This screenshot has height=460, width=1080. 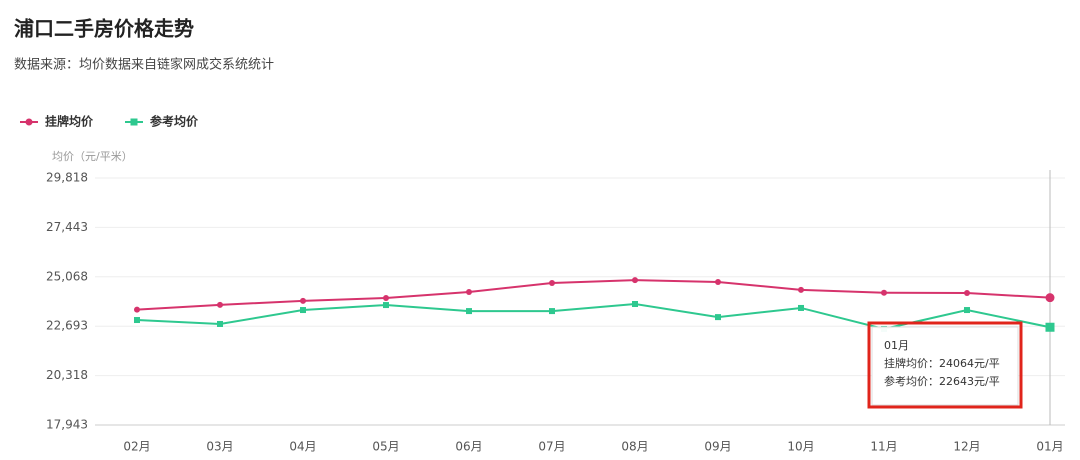 I want to click on legend-label: 参考均价, so click(x=174, y=121).